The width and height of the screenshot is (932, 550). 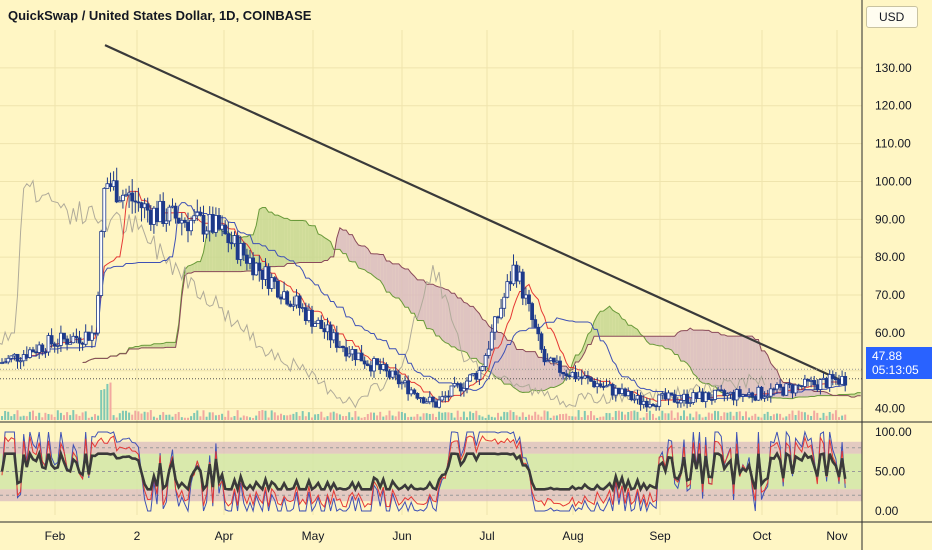 I want to click on y-tick-label: 80.00, so click(x=890, y=257).